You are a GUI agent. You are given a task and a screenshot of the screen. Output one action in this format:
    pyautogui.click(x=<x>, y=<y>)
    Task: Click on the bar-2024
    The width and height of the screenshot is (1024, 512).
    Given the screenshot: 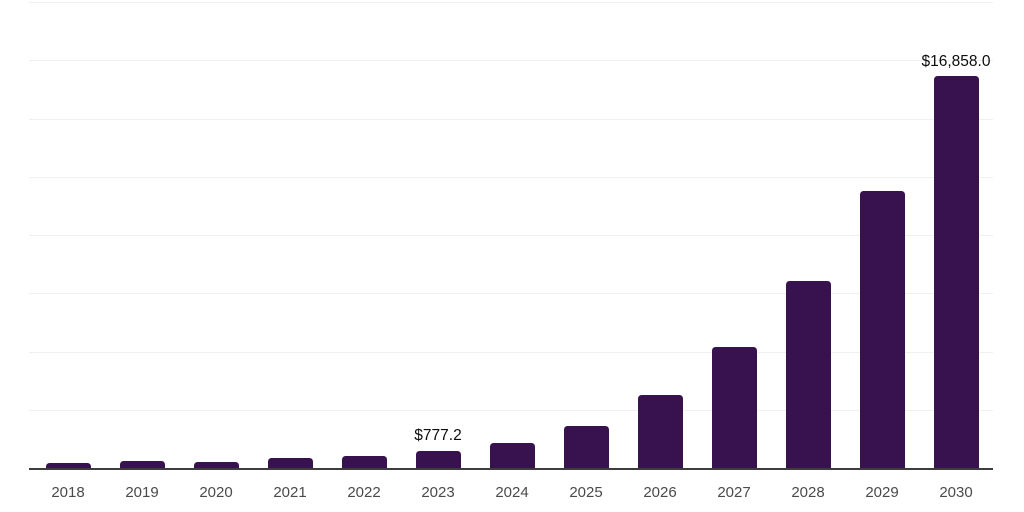 What is the action you would take?
    pyautogui.click(x=512, y=455)
    